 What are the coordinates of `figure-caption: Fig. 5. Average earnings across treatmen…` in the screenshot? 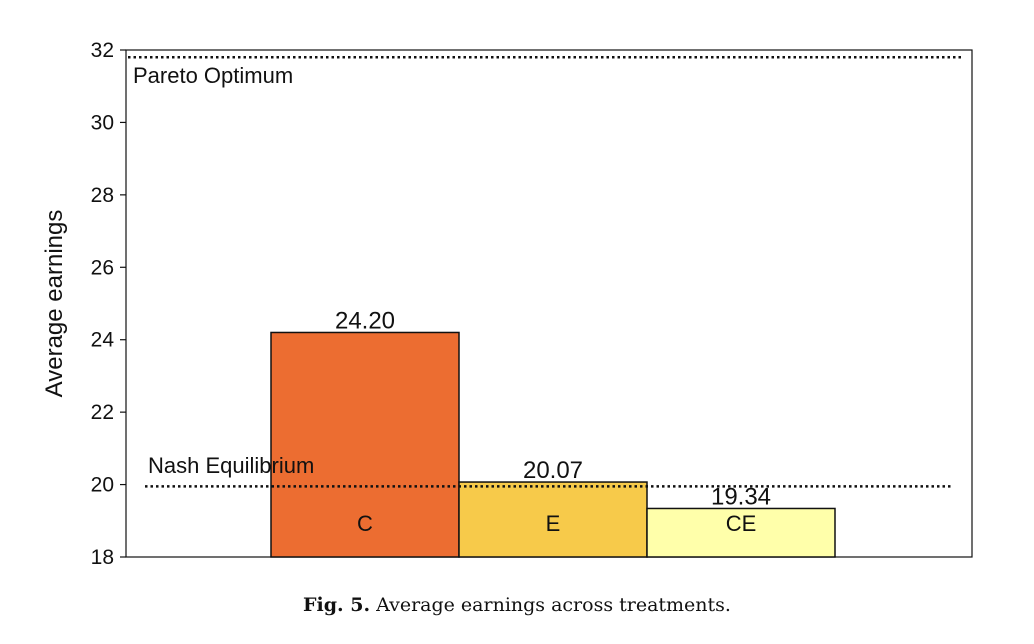 It's located at (517, 605).